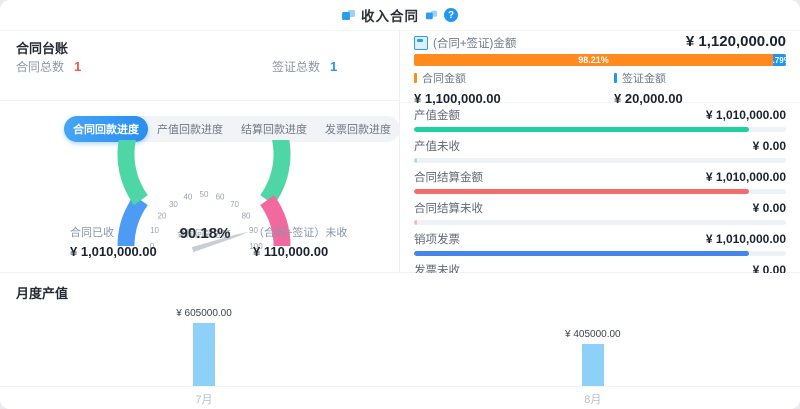  Describe the element at coordinates (161, 215) in the screenshot. I see `gauge-tick: 20` at that location.